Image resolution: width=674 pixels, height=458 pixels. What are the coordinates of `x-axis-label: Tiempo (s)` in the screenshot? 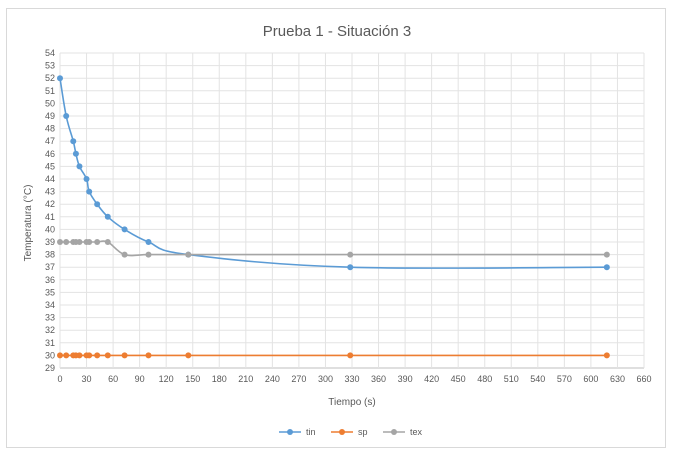 It's located at (351, 402).